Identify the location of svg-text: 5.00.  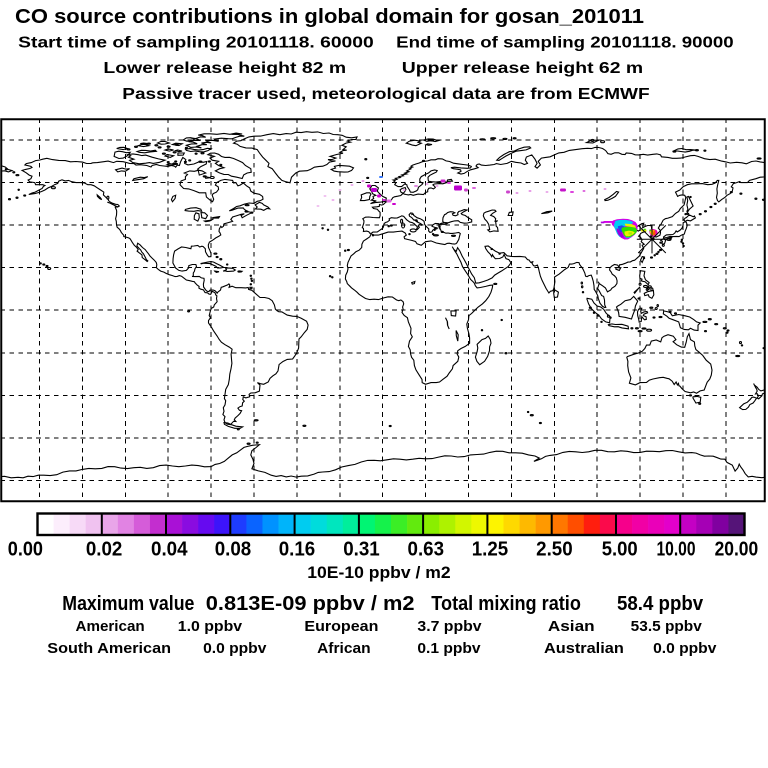
(620, 550).